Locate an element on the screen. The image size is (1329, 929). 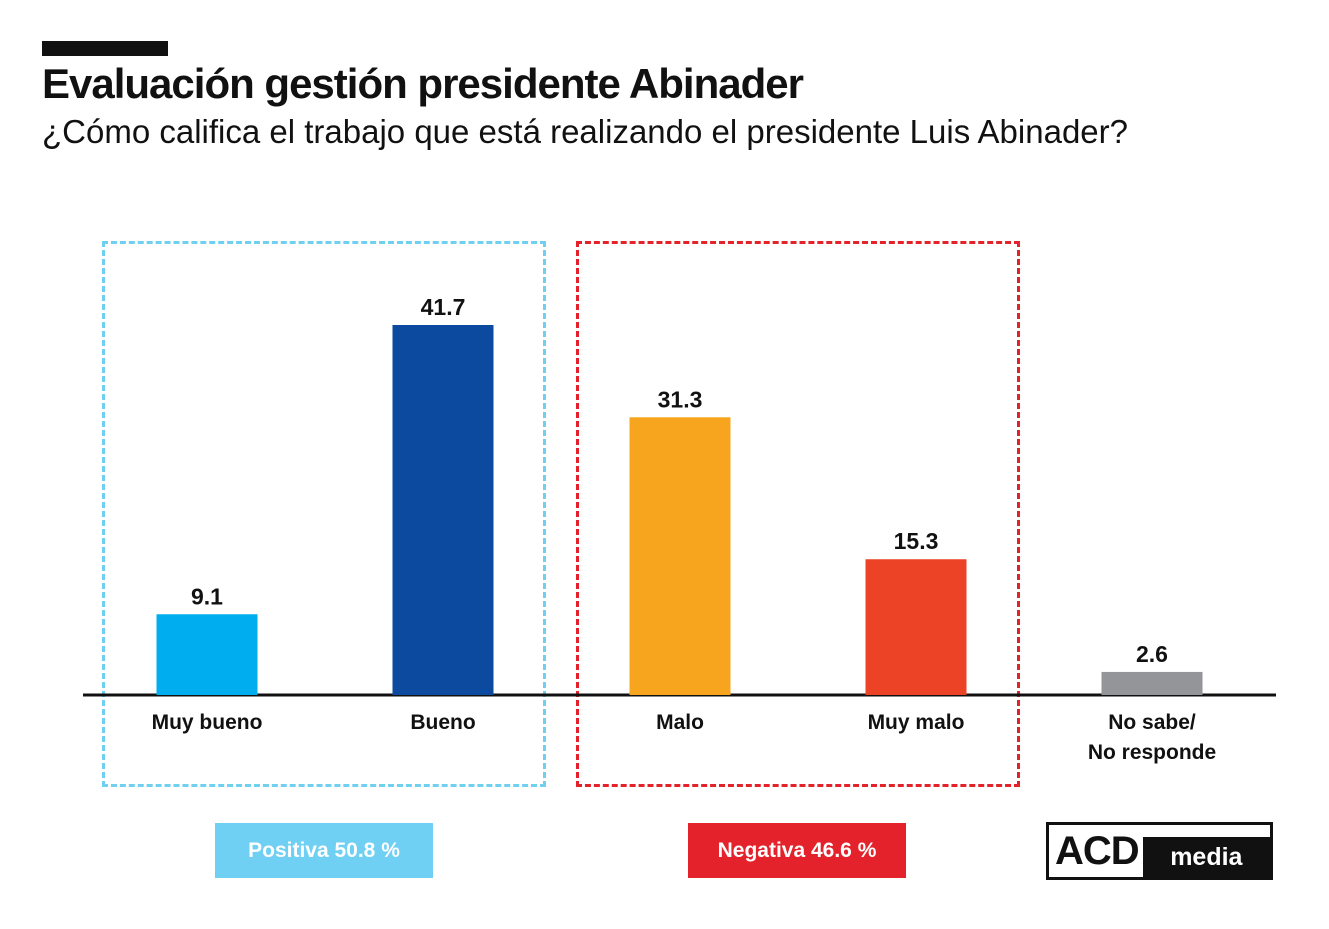
negative-summary-badge: Negativa 46.6 % is located at coordinates (797, 850).